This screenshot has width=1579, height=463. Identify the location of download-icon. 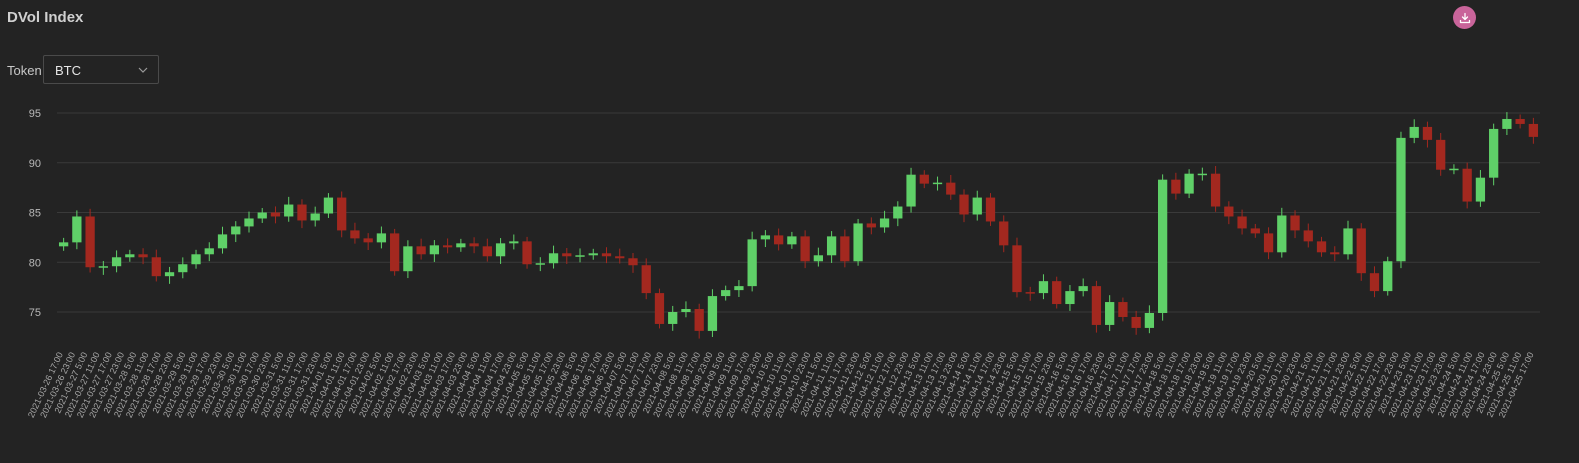
(1464, 17).